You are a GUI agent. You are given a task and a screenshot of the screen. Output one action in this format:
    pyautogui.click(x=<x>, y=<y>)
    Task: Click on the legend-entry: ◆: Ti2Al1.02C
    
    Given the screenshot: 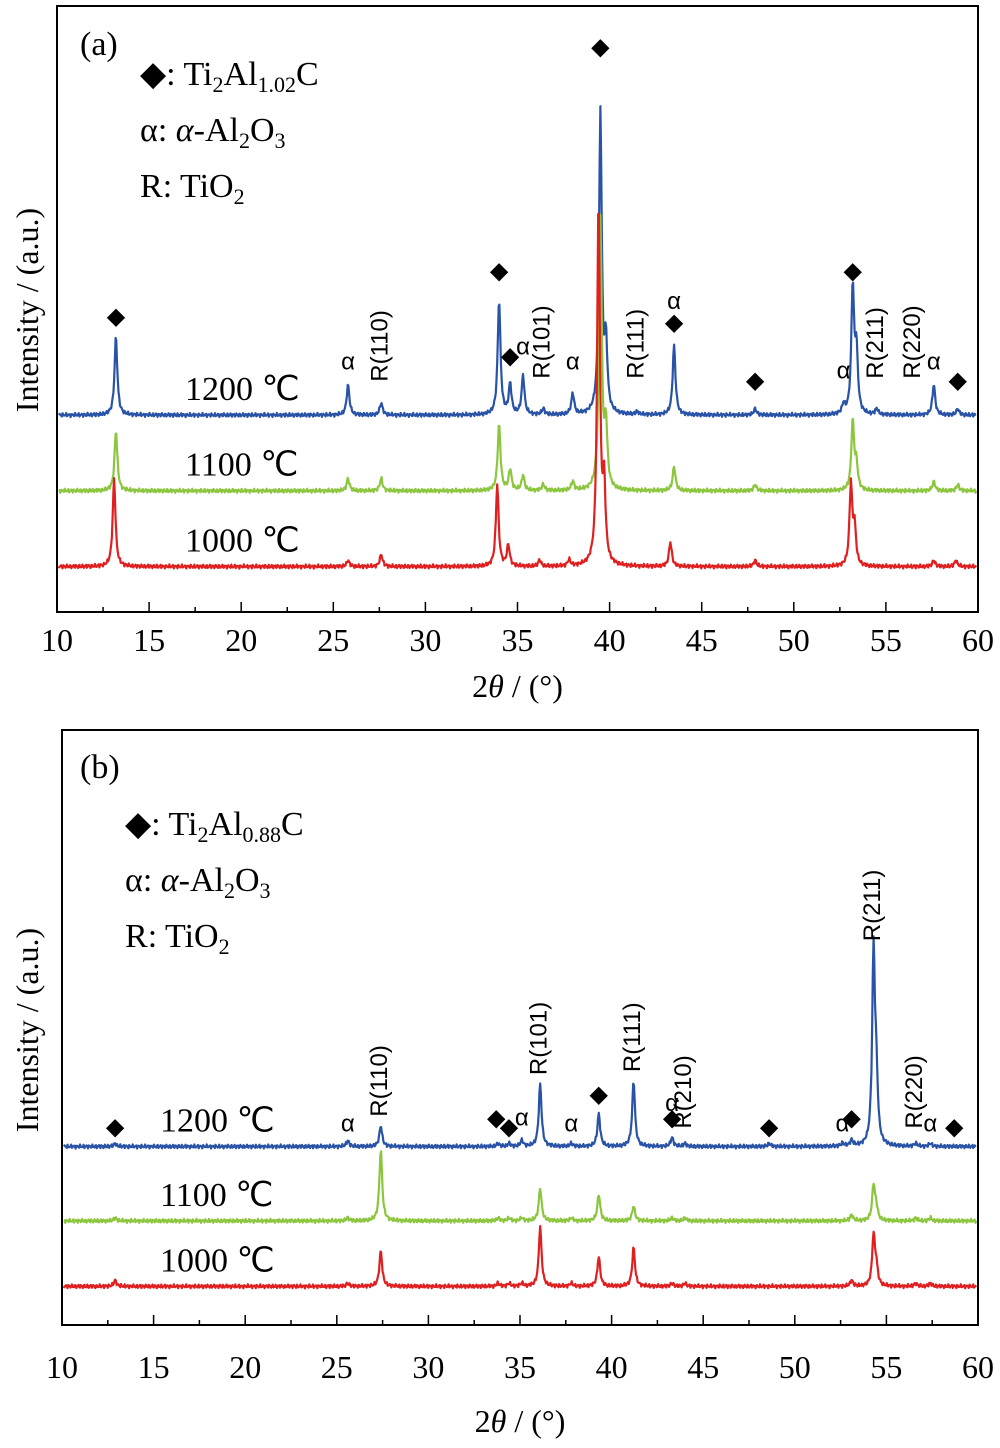 What is the action you would take?
    pyautogui.click(x=229, y=76)
    